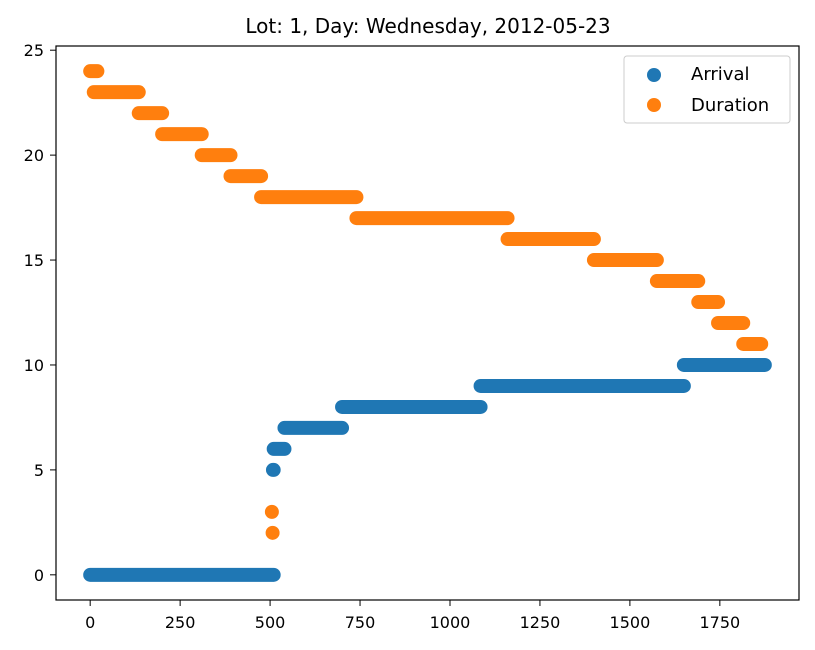  I want to click on y-tick-label-15: 15, so click(34, 260).